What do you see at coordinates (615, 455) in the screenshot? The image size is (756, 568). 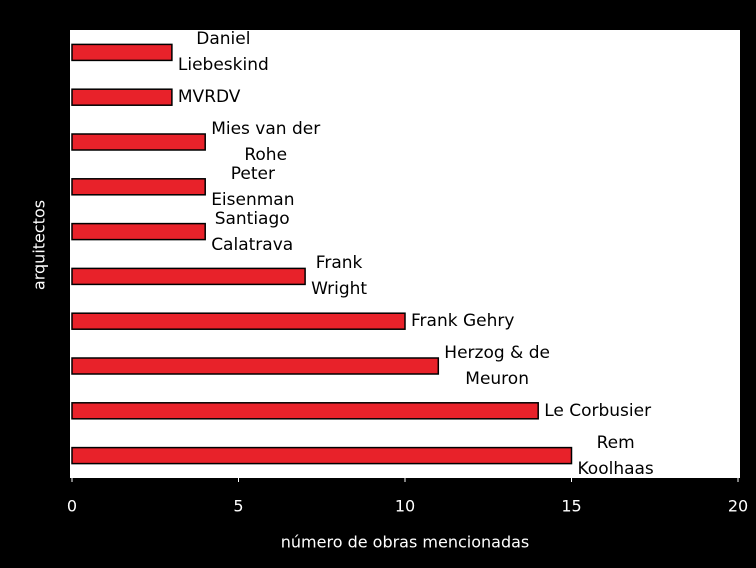 I see `bar-label: Rem Koolhaas` at bounding box center [615, 455].